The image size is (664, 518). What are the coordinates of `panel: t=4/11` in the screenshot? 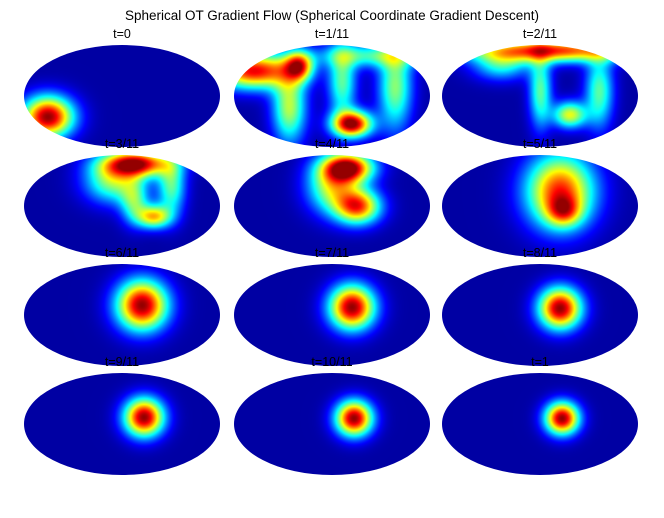 It's located at (332, 197).